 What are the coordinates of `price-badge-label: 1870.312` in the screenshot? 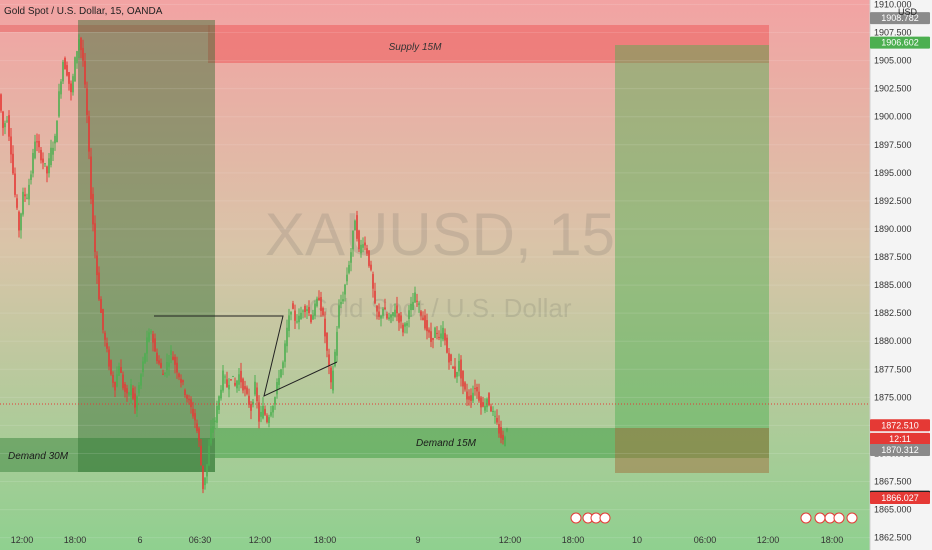 It's located at (900, 450).